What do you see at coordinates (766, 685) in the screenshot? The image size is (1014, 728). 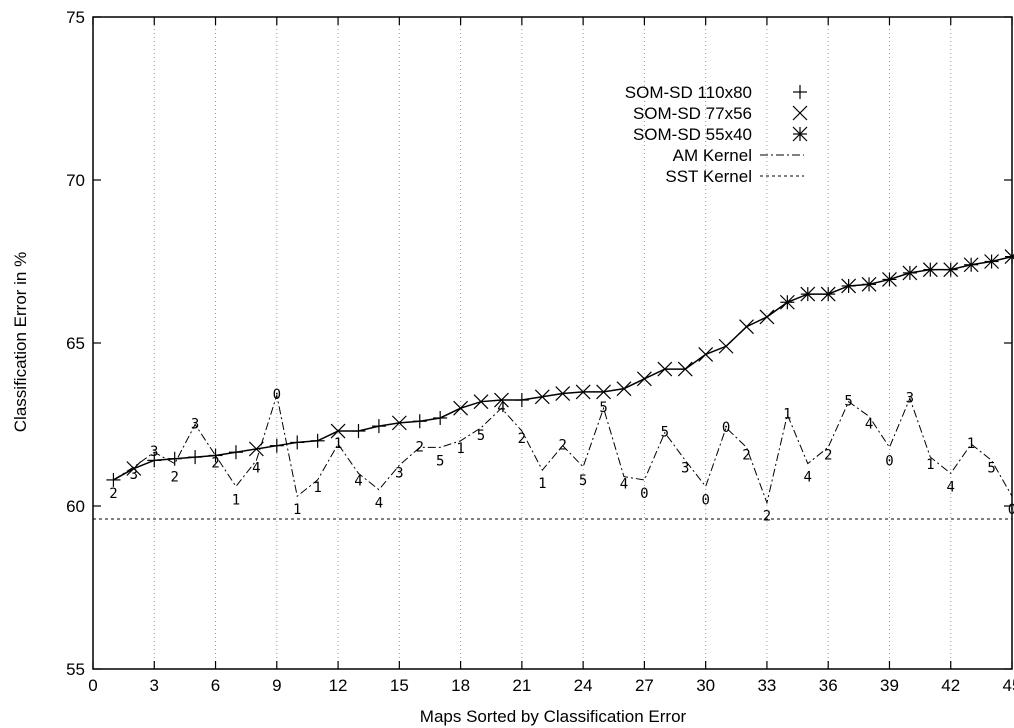 I see `x-tick-label: 33` at bounding box center [766, 685].